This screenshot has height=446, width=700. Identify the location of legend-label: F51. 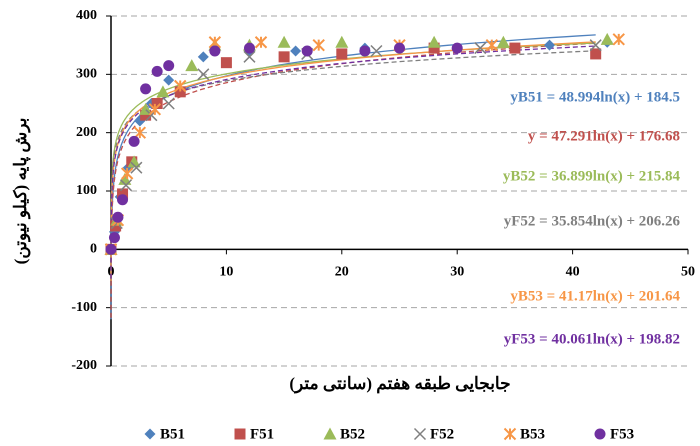
(262, 434).